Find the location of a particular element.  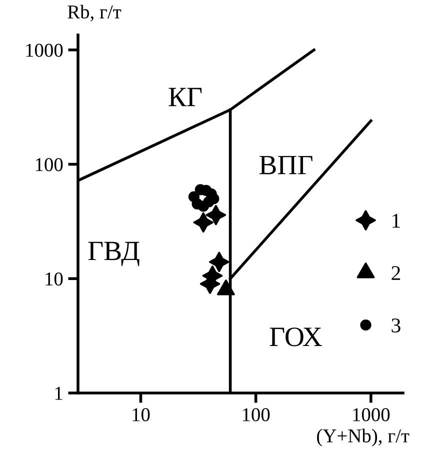

y-tick-label: 100 is located at coordinates (49, 165).